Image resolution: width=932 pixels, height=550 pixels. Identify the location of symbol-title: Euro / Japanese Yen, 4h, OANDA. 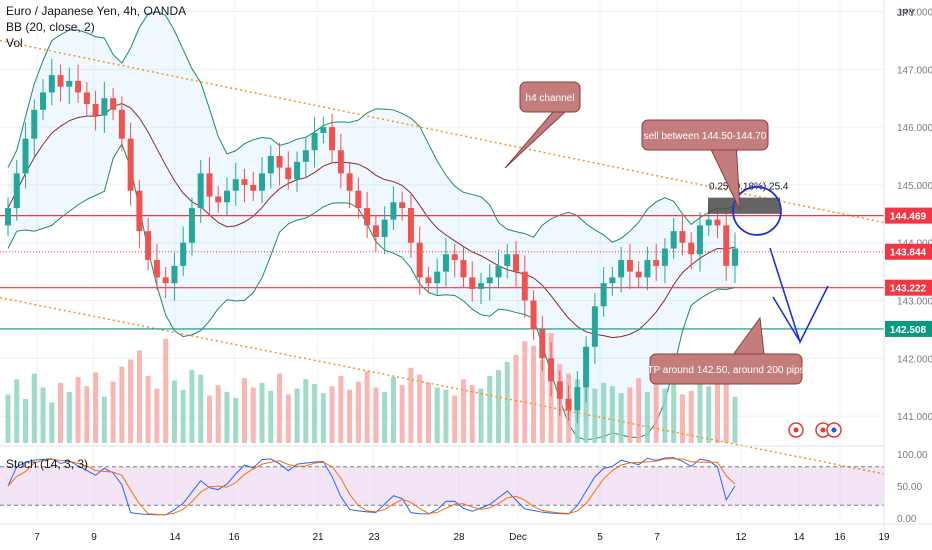
(96, 11).